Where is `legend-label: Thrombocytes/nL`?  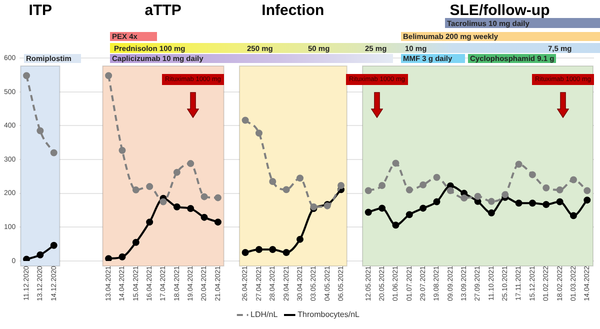 legend-label: Thrombocytes/nL is located at coordinates (329, 315).